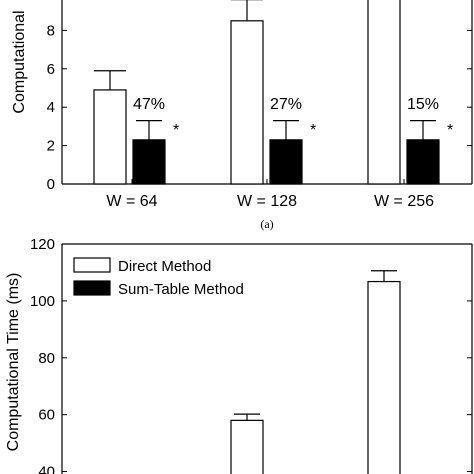 Image resolution: width=474 pixels, height=474 pixels. What do you see at coordinates (267, 201) in the screenshot?
I see `chart-a-category-label: W = 128` at bounding box center [267, 201].